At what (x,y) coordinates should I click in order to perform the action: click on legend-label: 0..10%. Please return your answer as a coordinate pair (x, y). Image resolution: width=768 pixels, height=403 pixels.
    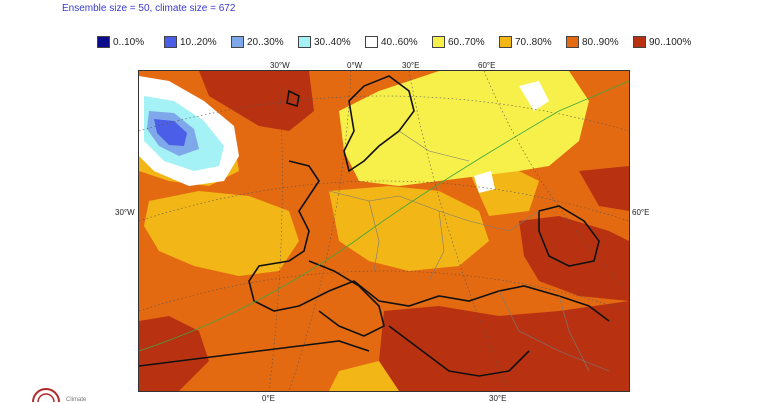
    Looking at the image, I should click on (129, 42).